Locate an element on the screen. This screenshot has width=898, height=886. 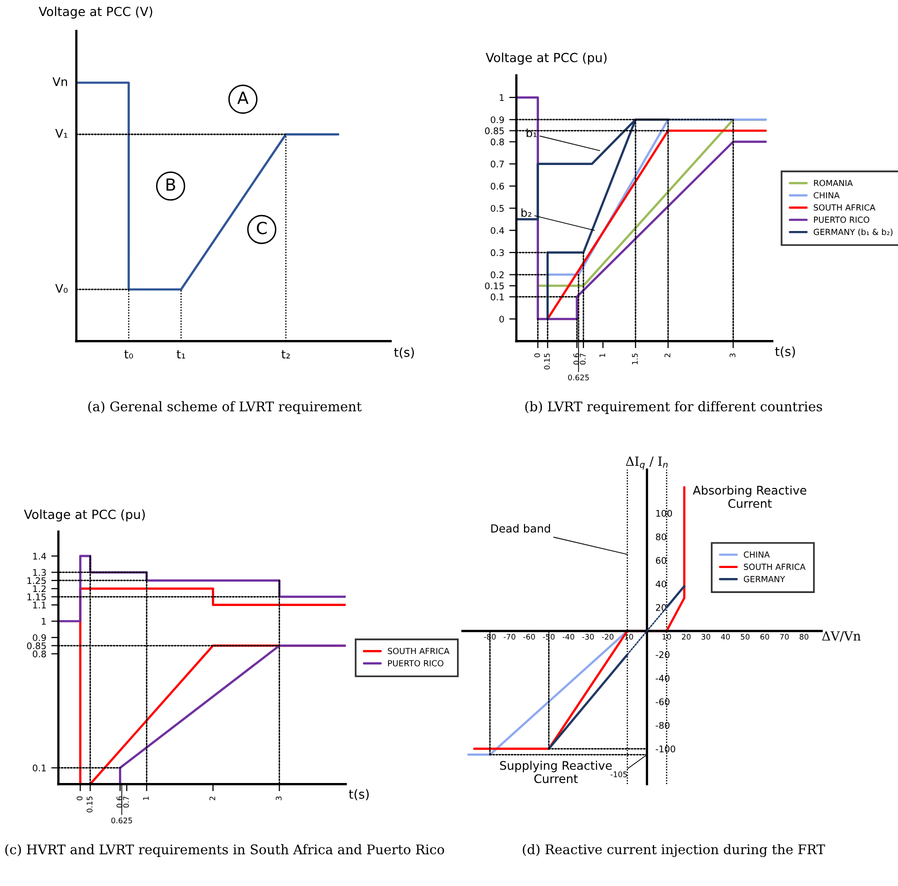
annotation: A is located at coordinates (242, 98).